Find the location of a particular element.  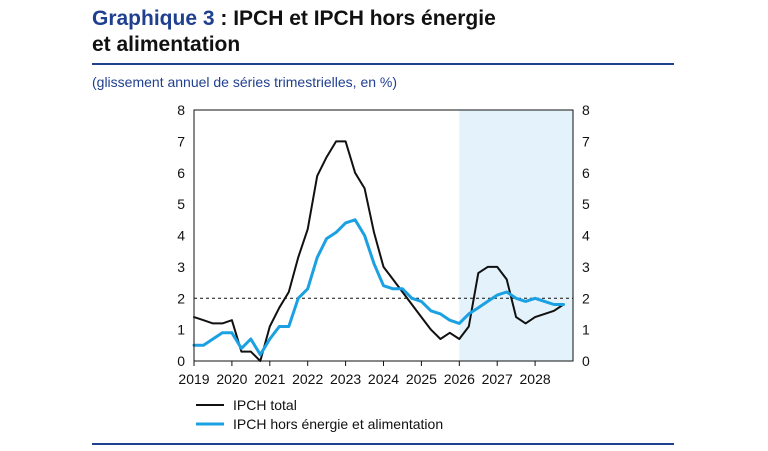

series-ipch-core is located at coordinates (378, 287).